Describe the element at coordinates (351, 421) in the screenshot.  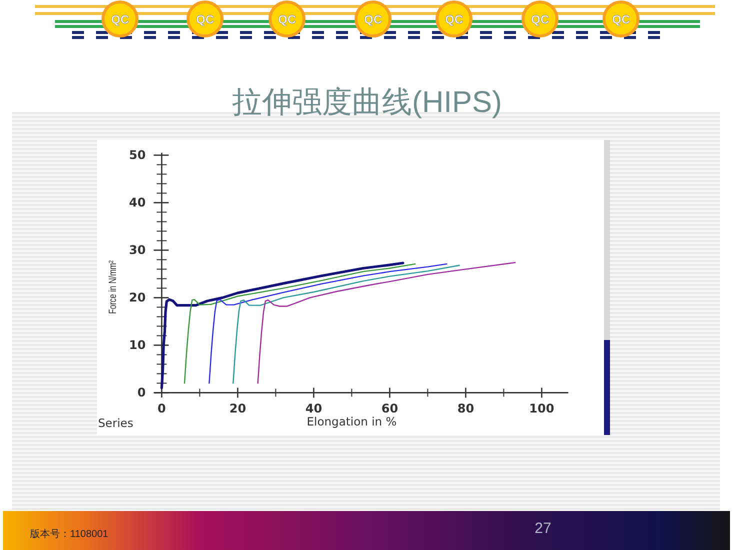
I see `x-axis-title: Elongation in %` at that location.